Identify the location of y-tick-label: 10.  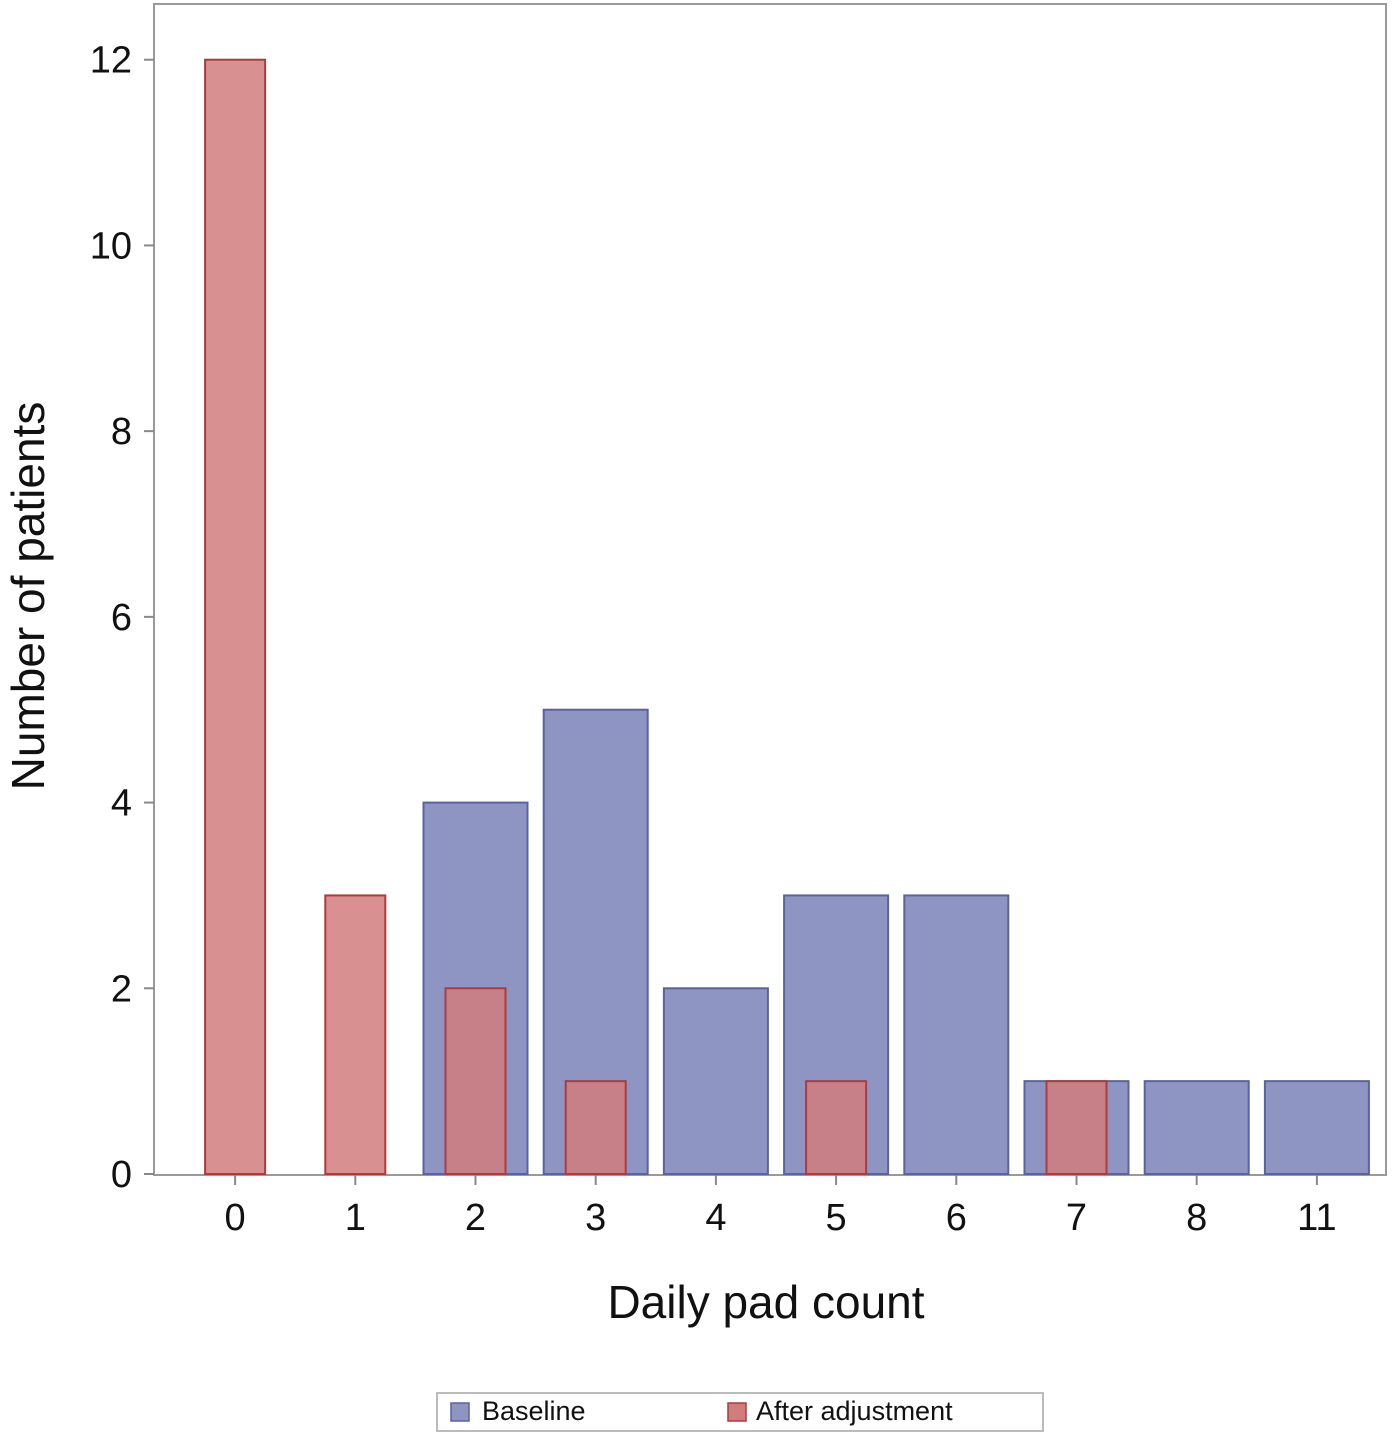
(111, 246).